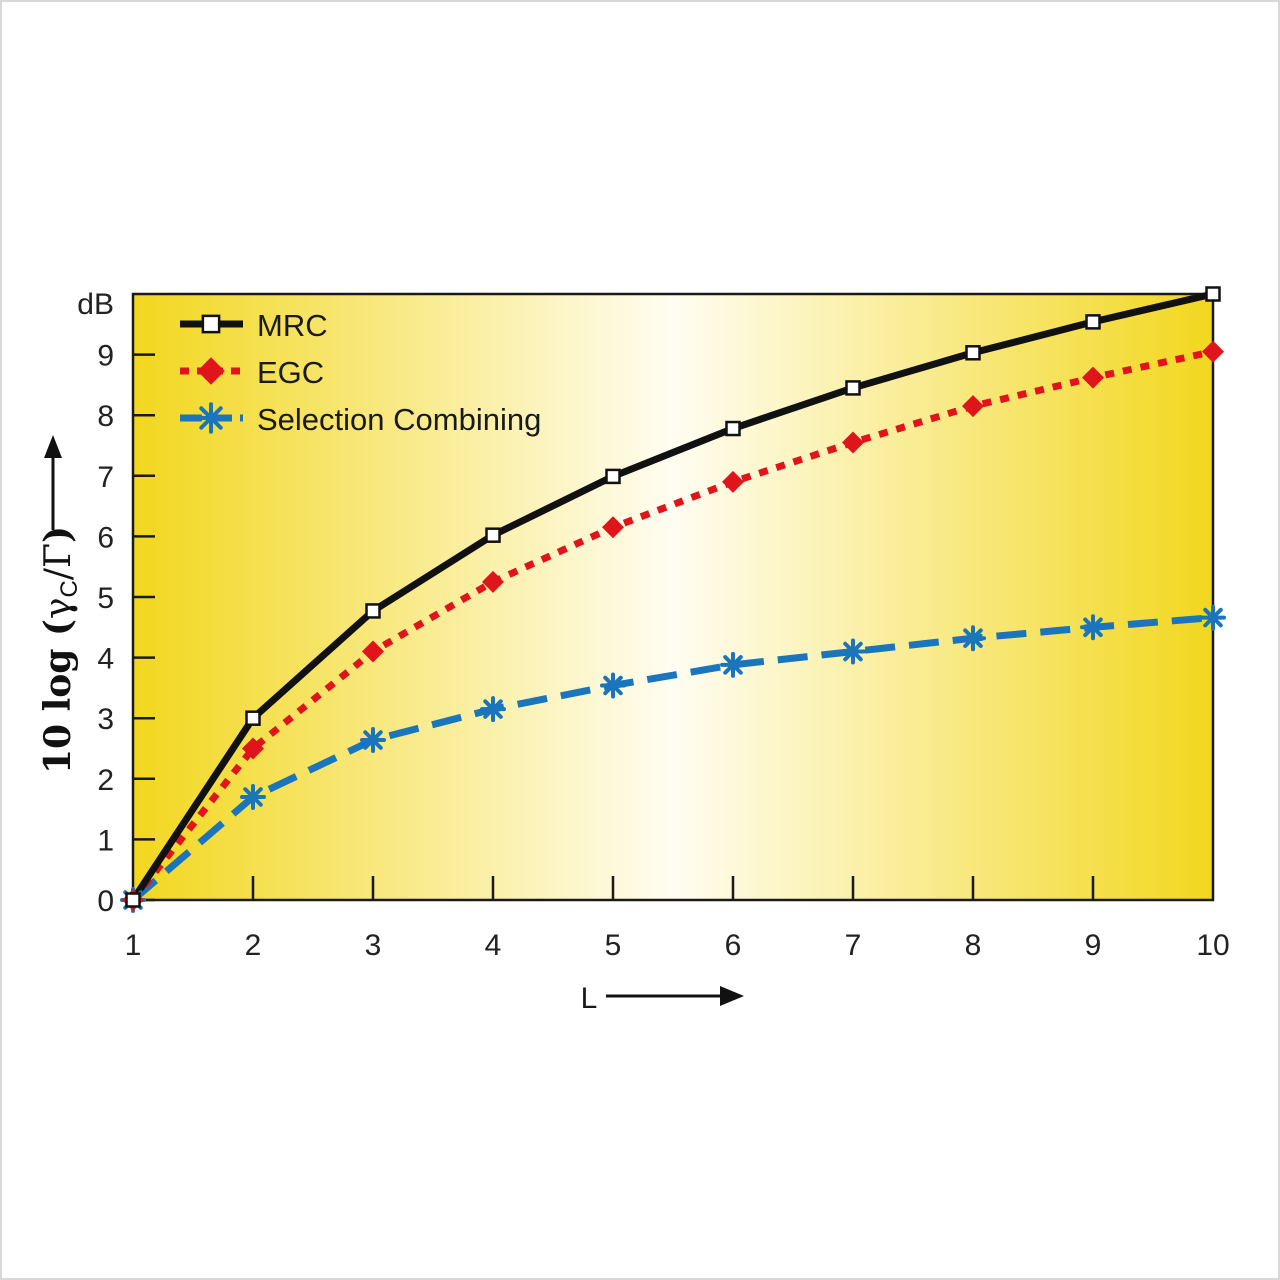  Describe the element at coordinates (133, 945) in the screenshot. I see `x-tick-label: 1` at that location.